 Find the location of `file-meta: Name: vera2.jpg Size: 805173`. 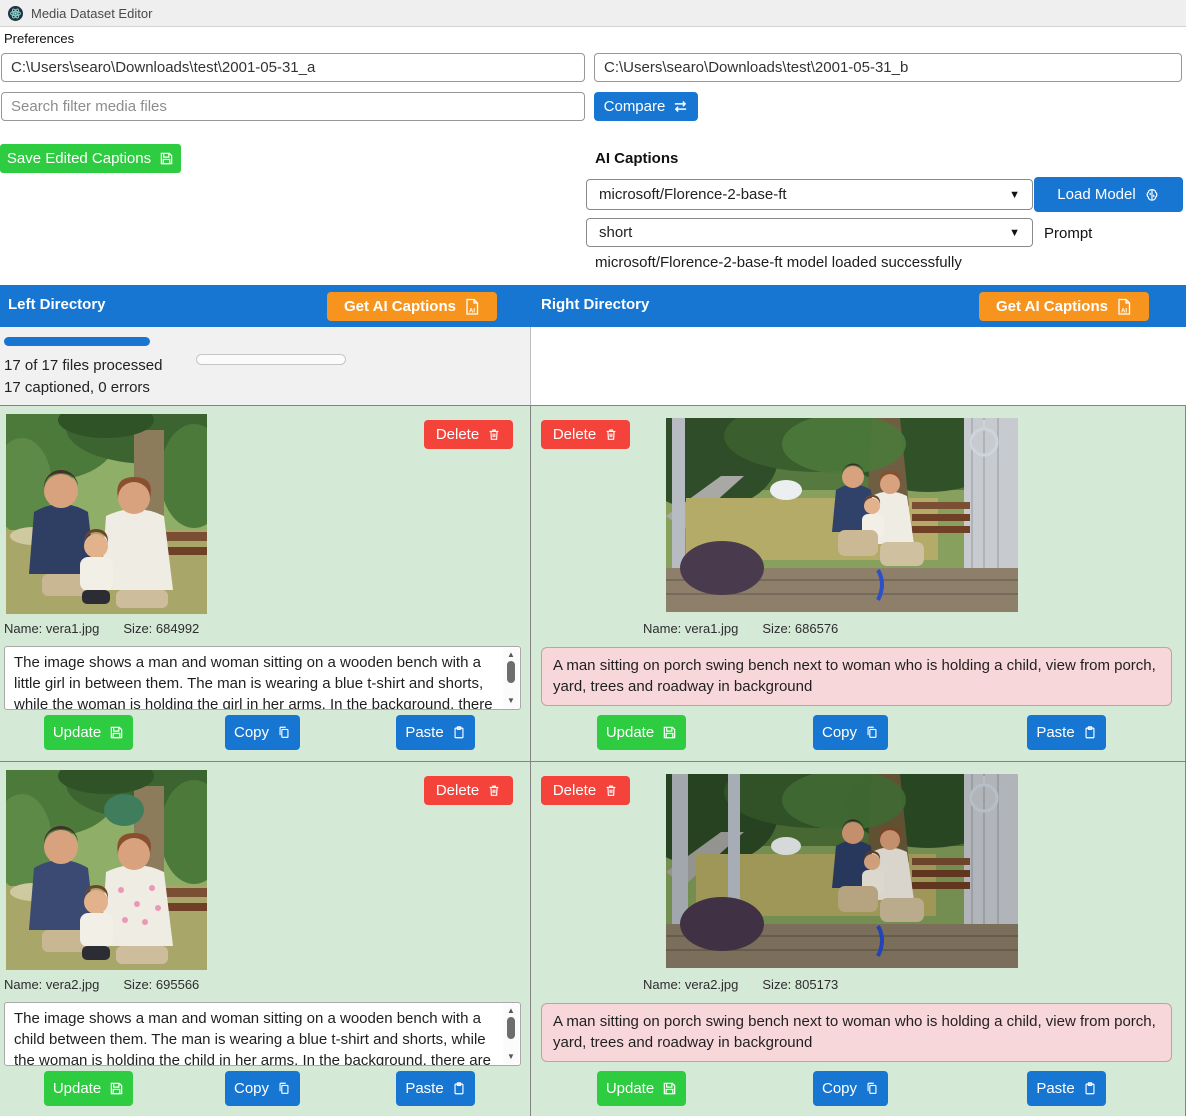

file-meta: Name: vera2.jpg Size: 805173 is located at coordinates (740, 984).